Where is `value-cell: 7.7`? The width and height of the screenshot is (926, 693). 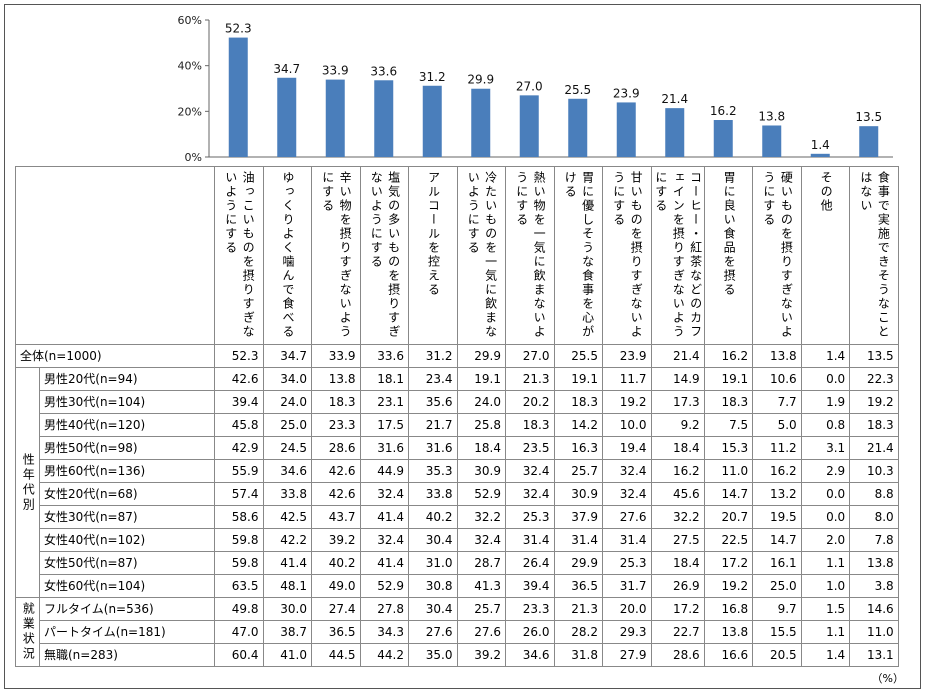
value-cell: 7.7 is located at coordinates (777, 402).